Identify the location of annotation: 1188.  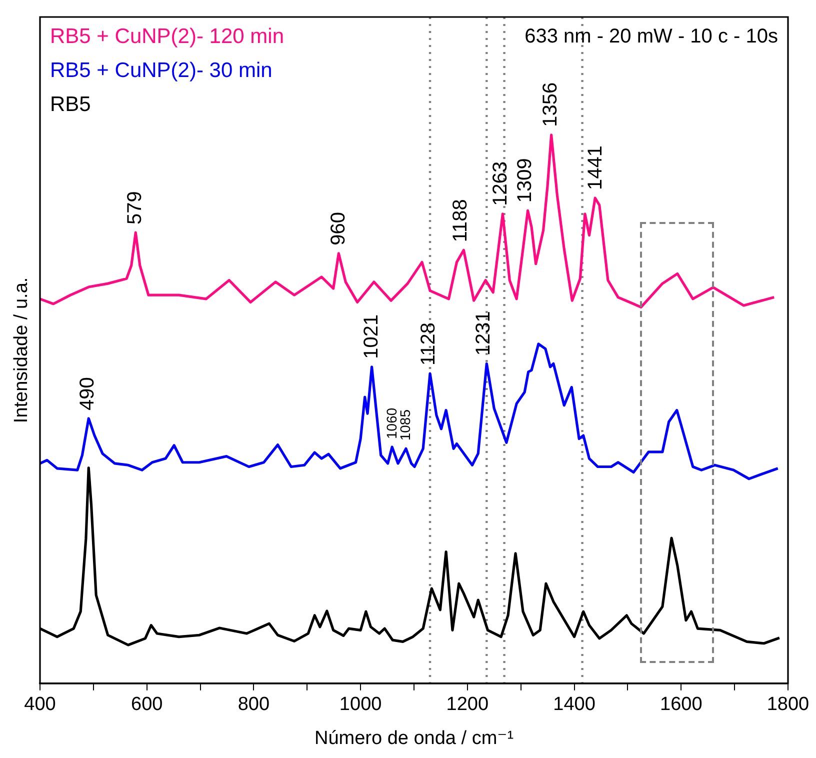
(461, 220).